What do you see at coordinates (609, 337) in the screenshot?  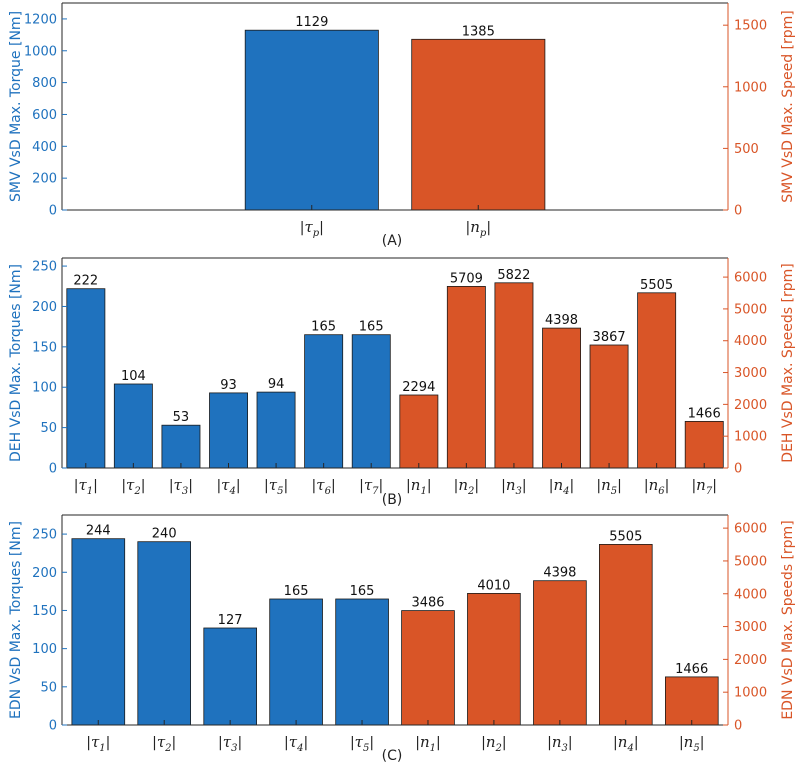 I see `data-label: 3867` at bounding box center [609, 337].